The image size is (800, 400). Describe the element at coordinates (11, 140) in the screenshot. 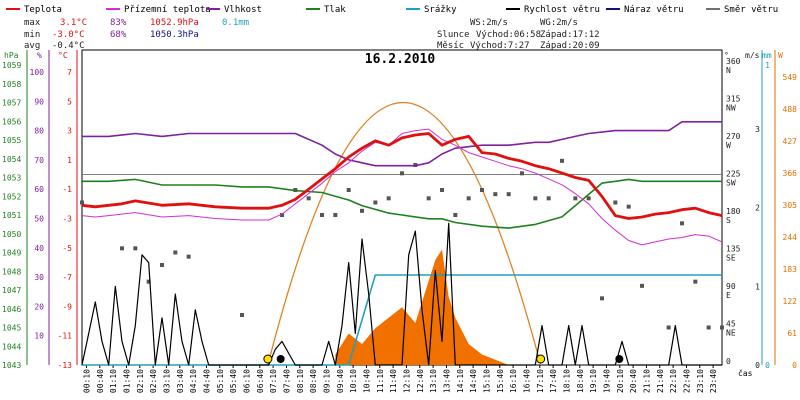

I see `tick-hpa: 1055` at that location.